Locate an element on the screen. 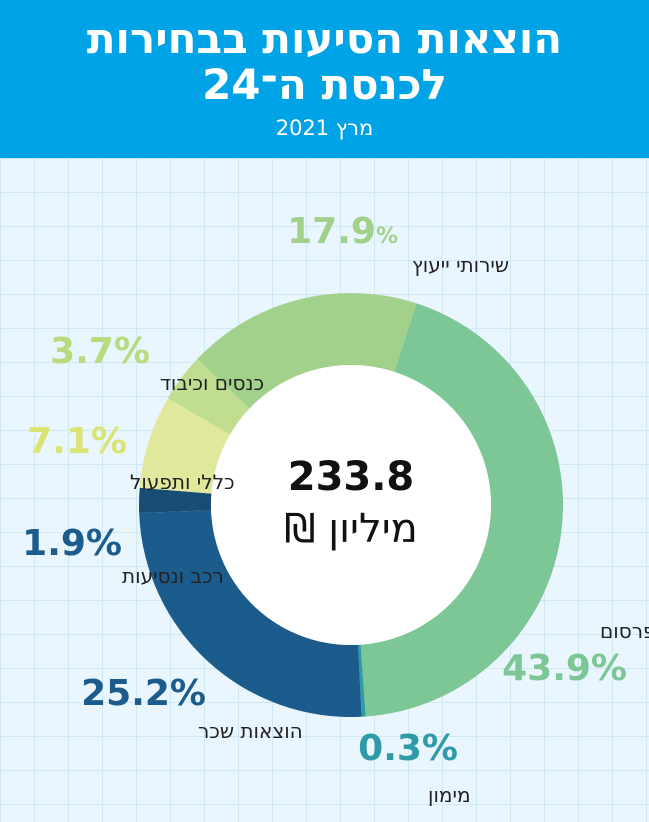  slice-label-0: פרסום is located at coordinates (624, 631).